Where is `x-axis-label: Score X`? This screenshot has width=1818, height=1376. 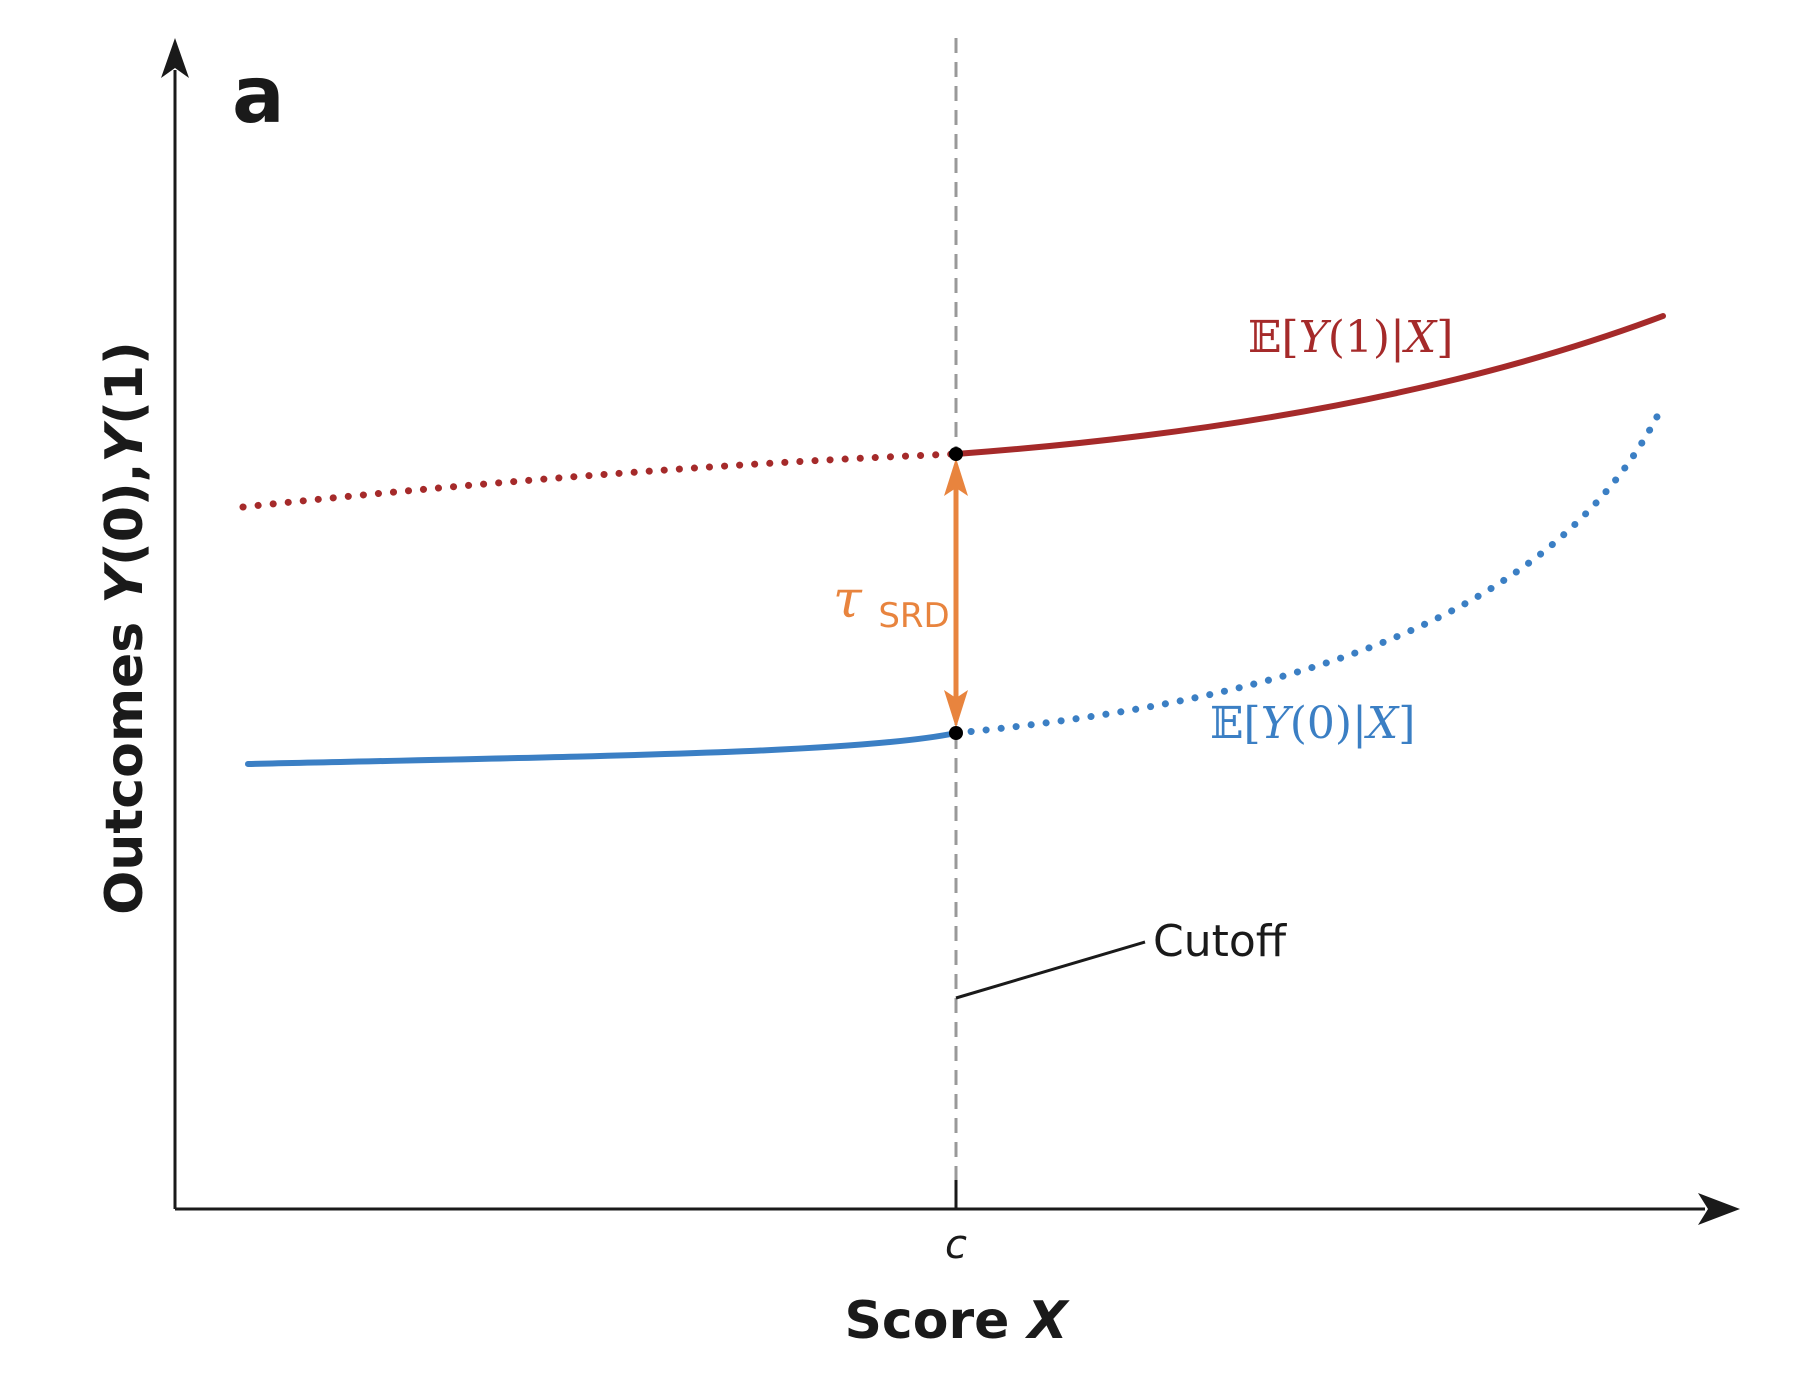
x-axis-label: Score X is located at coordinates (957, 1321).